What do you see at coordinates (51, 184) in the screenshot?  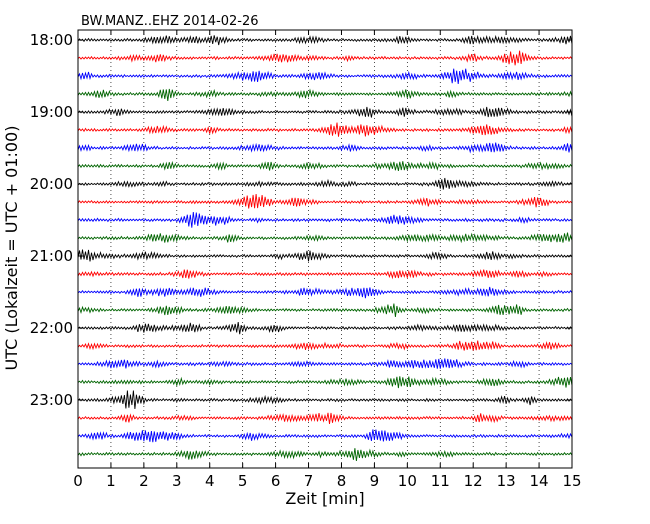 I see `y-tick-label: 20:00` at bounding box center [51, 184].